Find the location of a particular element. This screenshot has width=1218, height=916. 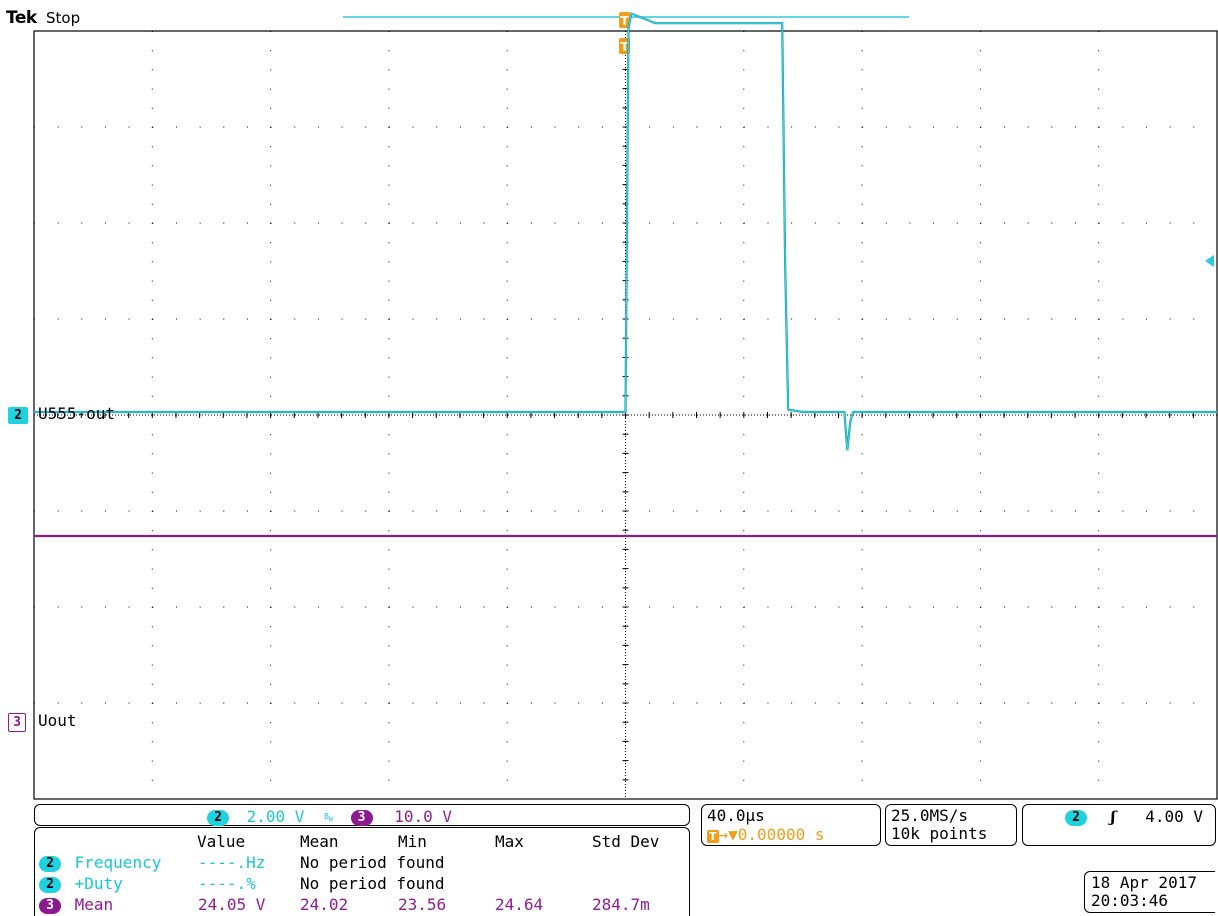

measurement-row: 2 Frequency ----.Hz No period found is located at coordinates (359, 862).